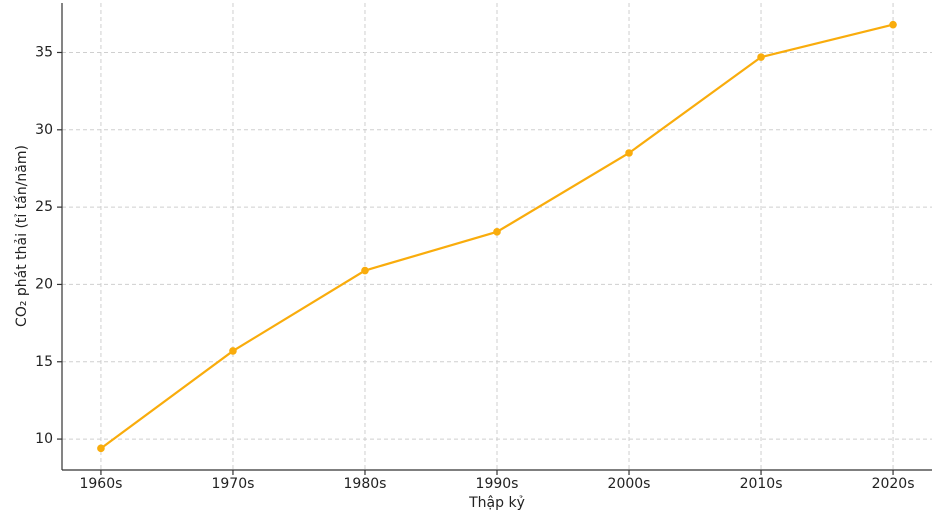 This screenshot has height=525, width=945. What do you see at coordinates (629, 484) in the screenshot?
I see `x-tick-label: 2000s` at bounding box center [629, 484].